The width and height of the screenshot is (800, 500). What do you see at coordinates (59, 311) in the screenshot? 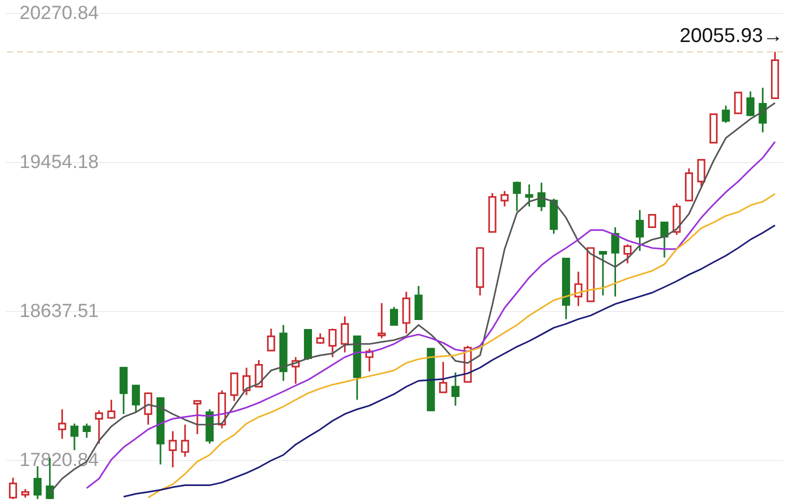
I see `y-tick-label: 18637.51` at bounding box center [59, 311].